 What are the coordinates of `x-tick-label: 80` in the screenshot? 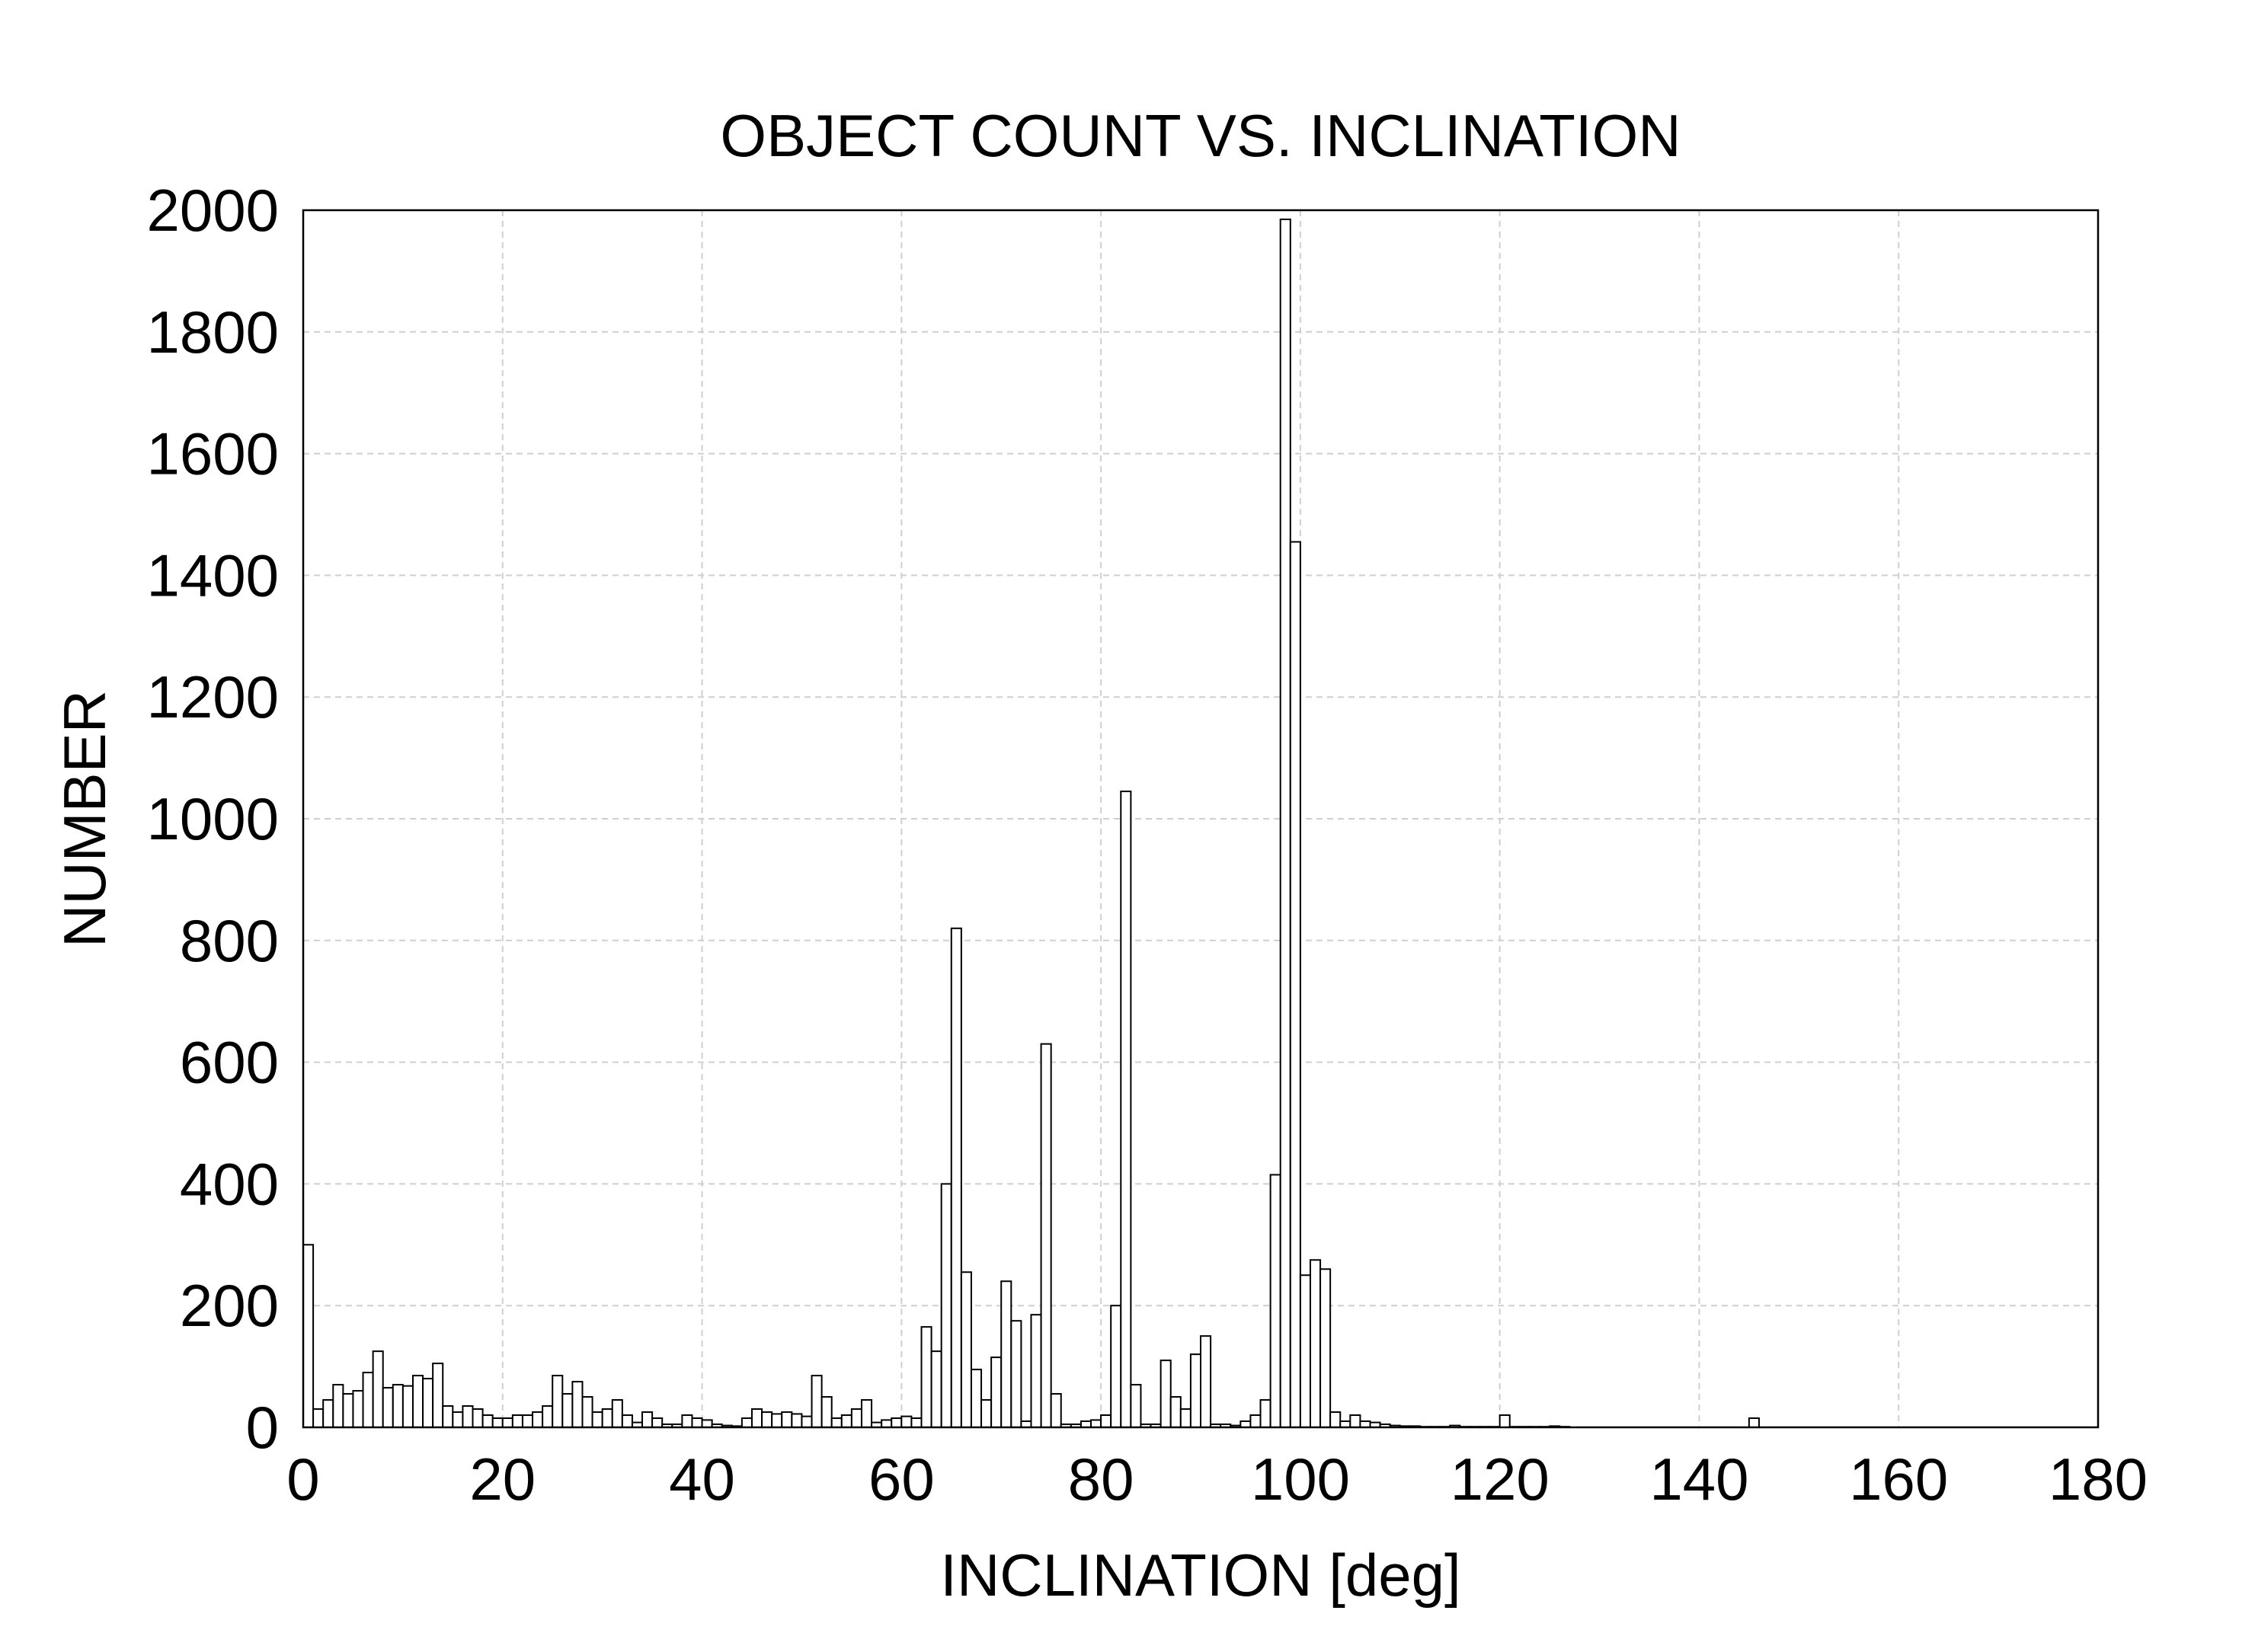 It's located at (1101, 1479).